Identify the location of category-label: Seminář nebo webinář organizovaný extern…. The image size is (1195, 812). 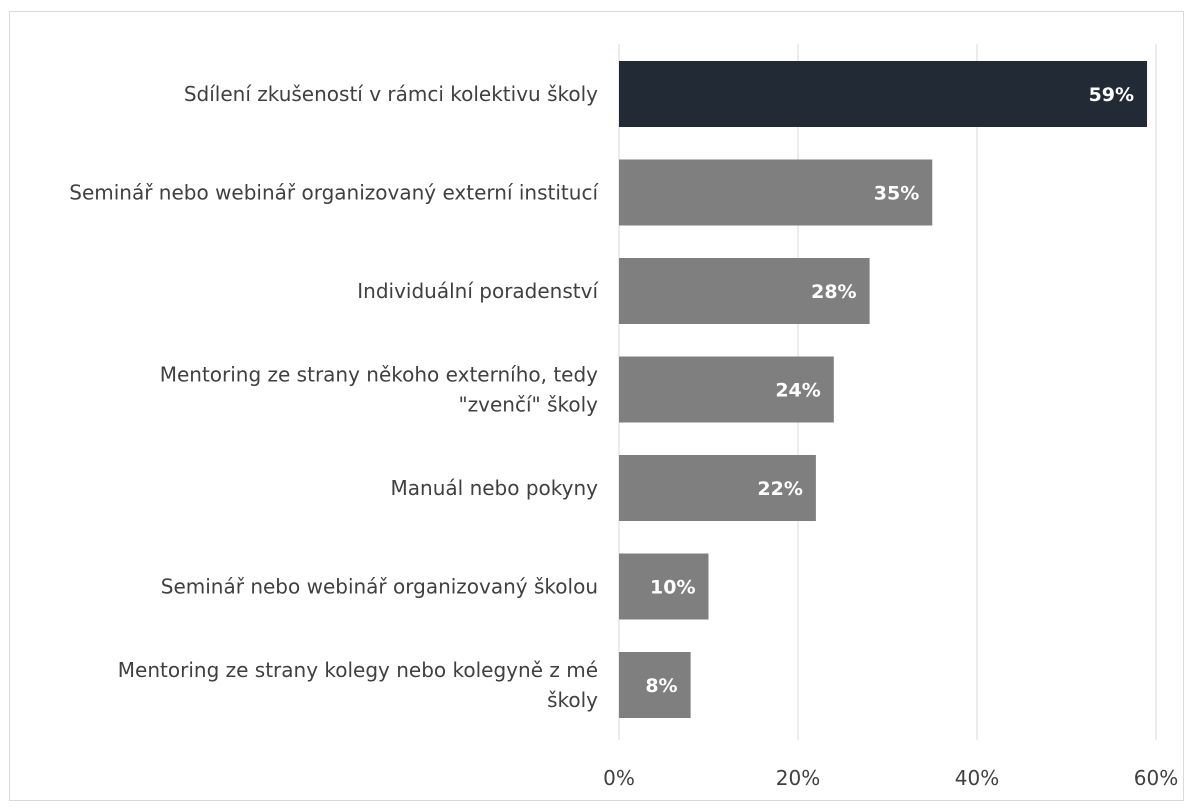
(334, 193).